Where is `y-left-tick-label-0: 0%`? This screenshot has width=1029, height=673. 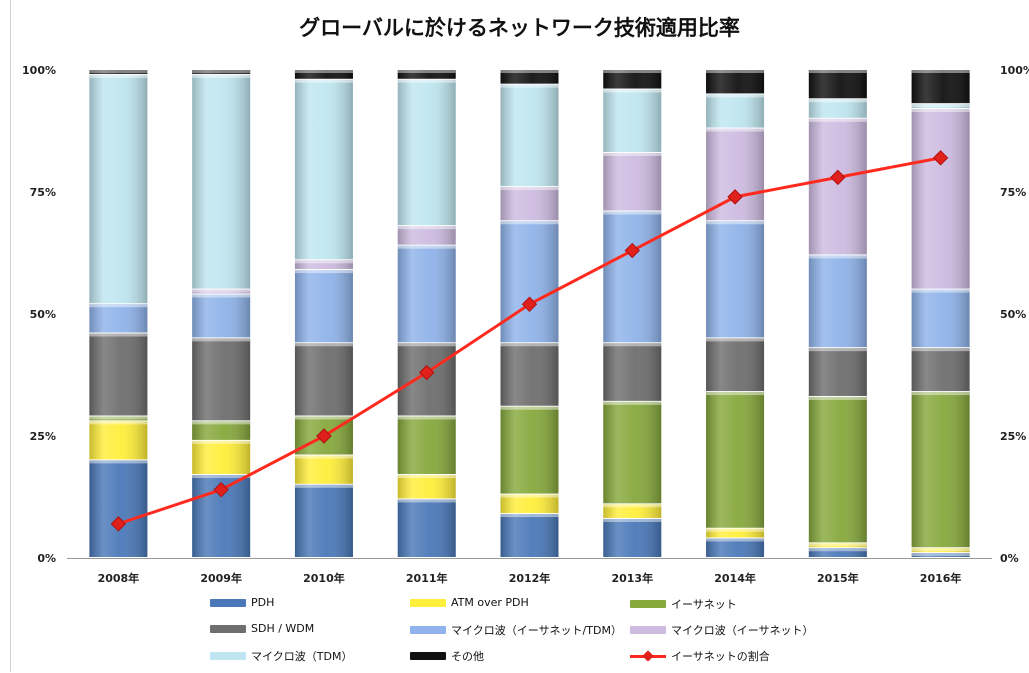 y-left-tick-label-0: 0% is located at coordinates (46, 558).